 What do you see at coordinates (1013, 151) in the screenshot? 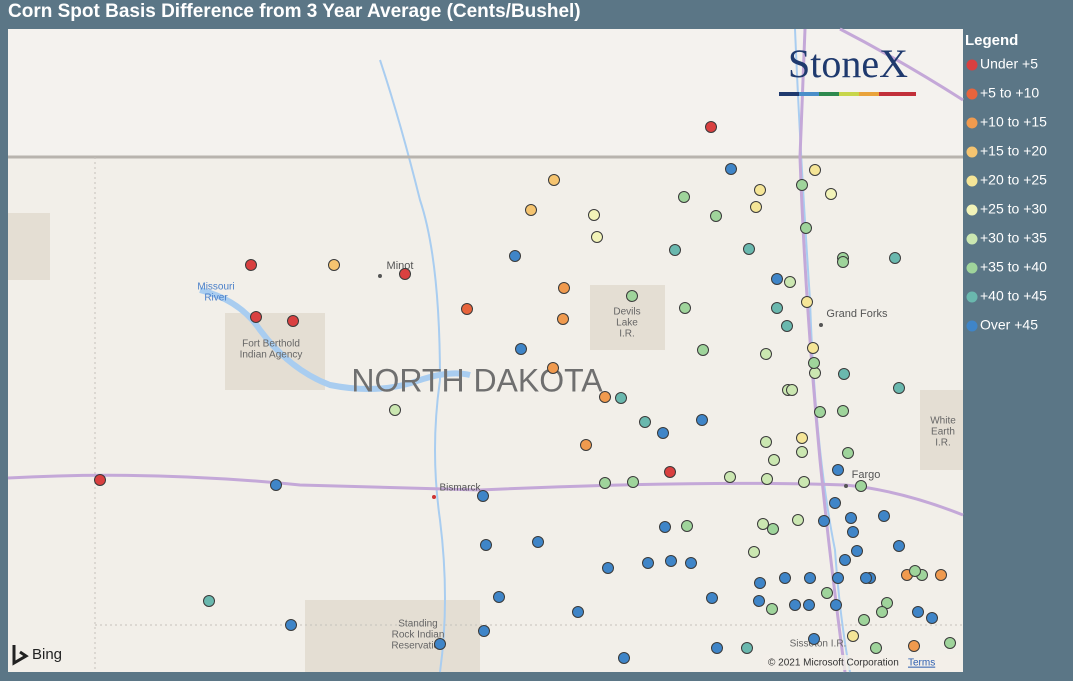
I see `legend-label: +15 to +20` at bounding box center [1013, 151].